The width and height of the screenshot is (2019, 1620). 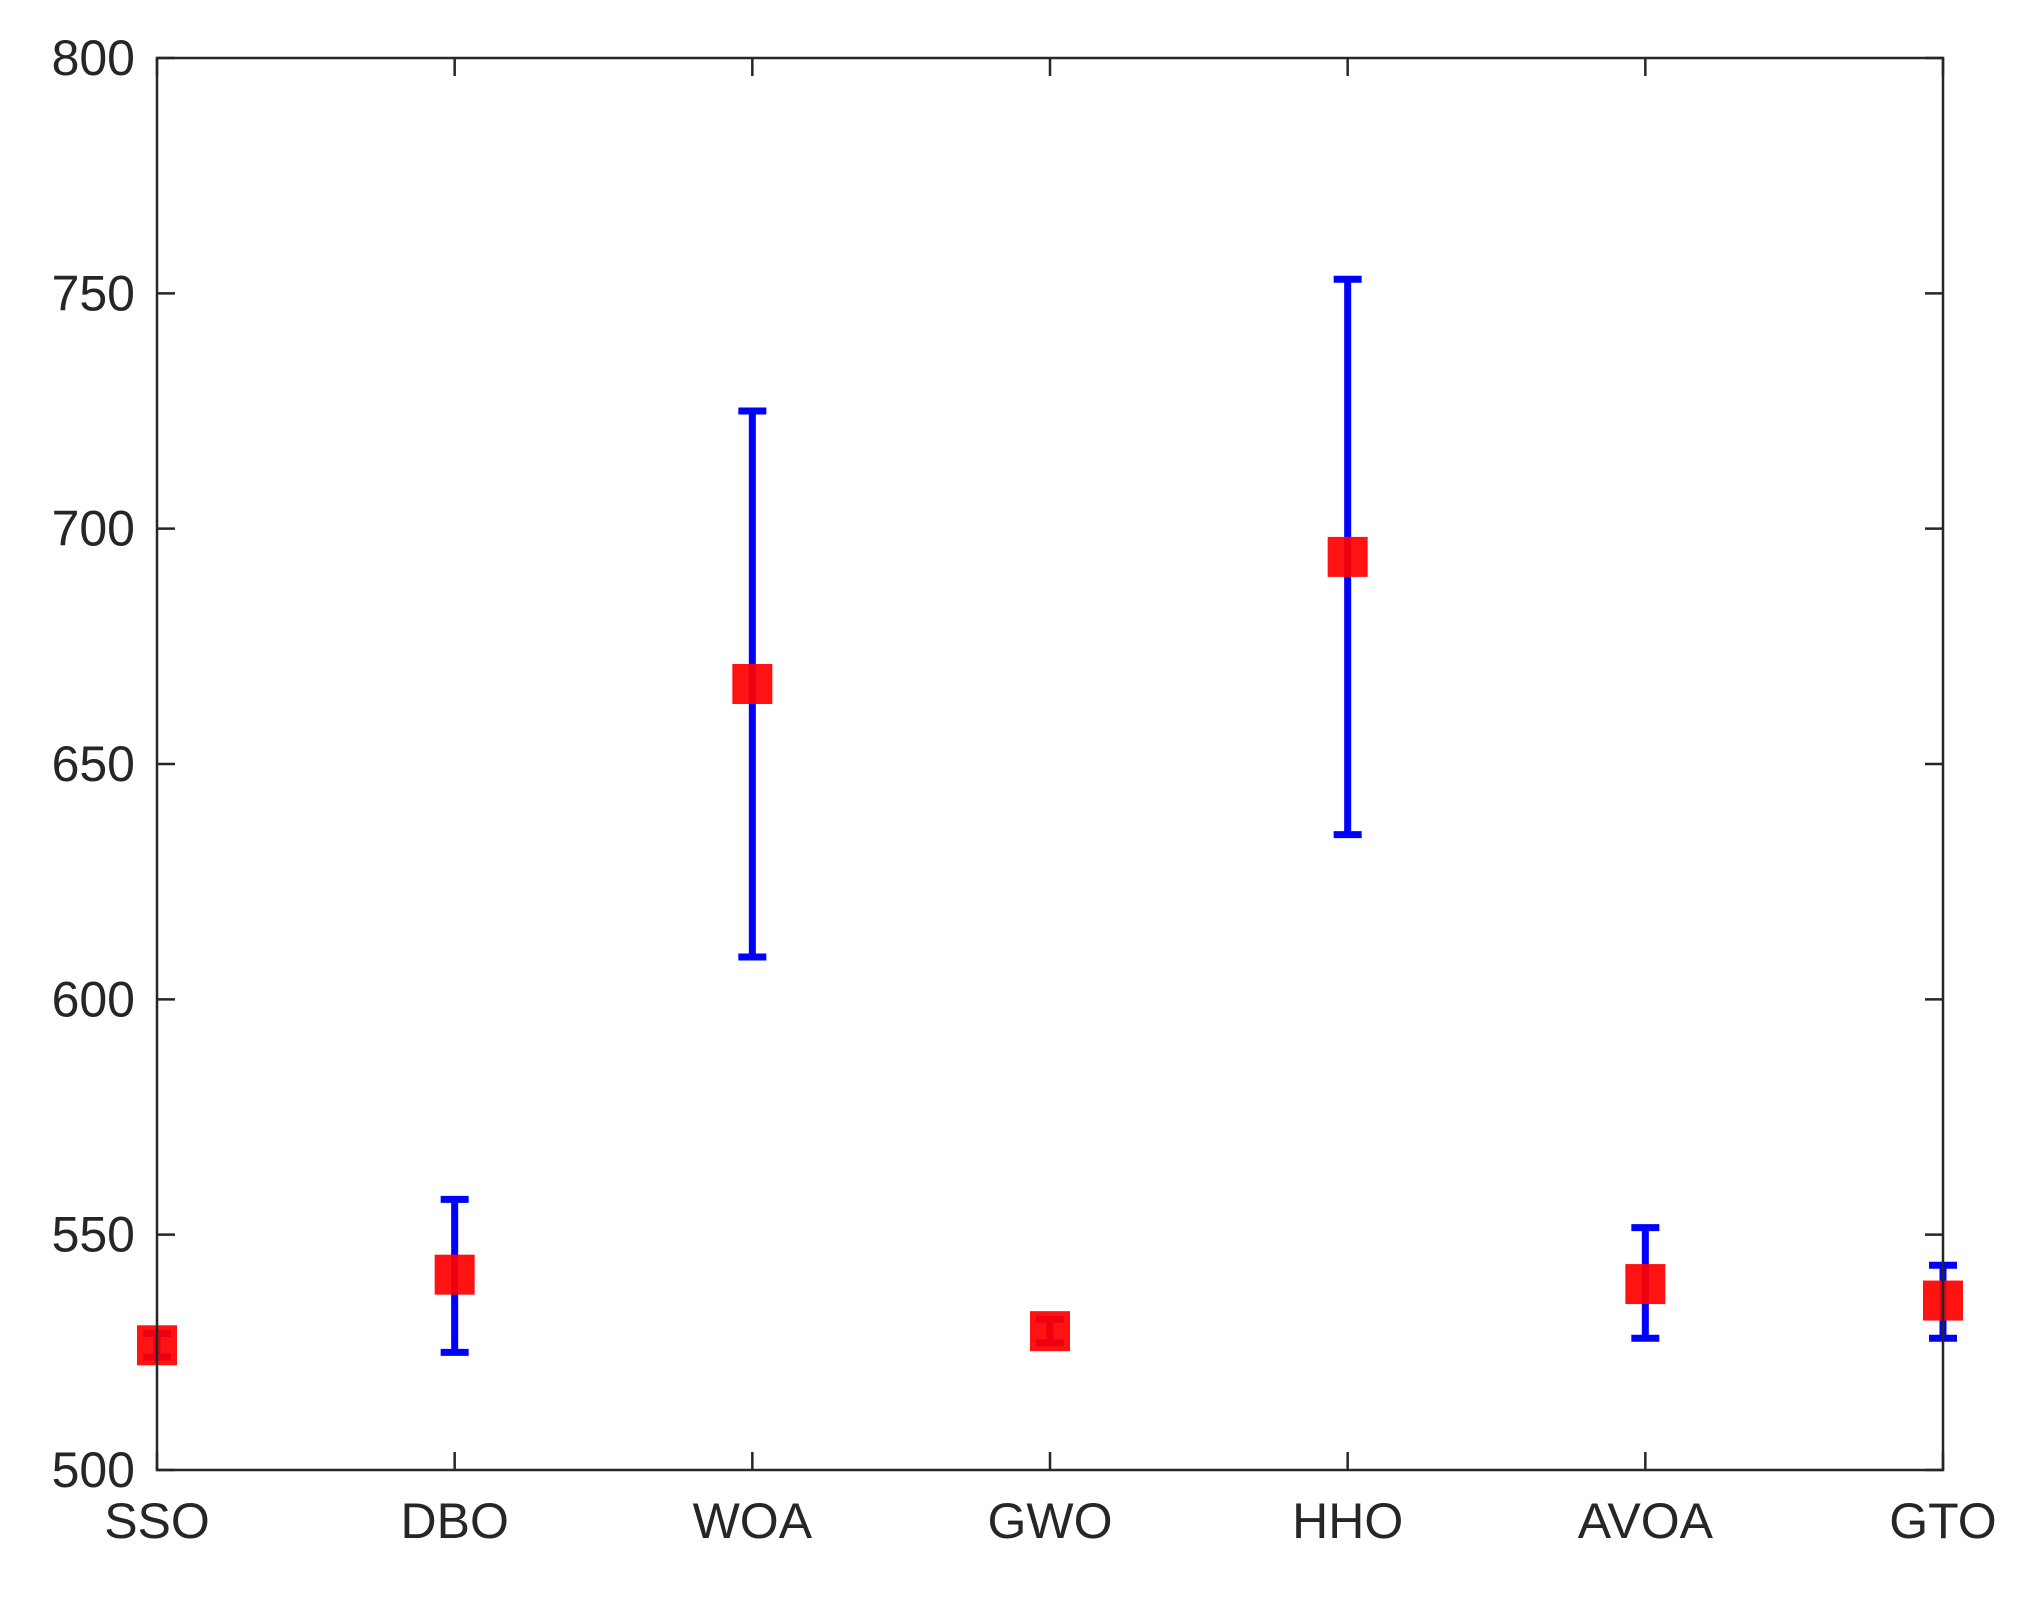 What do you see at coordinates (1646, 1521) in the screenshot?
I see `x-tick-label-avoa: AVOA` at bounding box center [1646, 1521].